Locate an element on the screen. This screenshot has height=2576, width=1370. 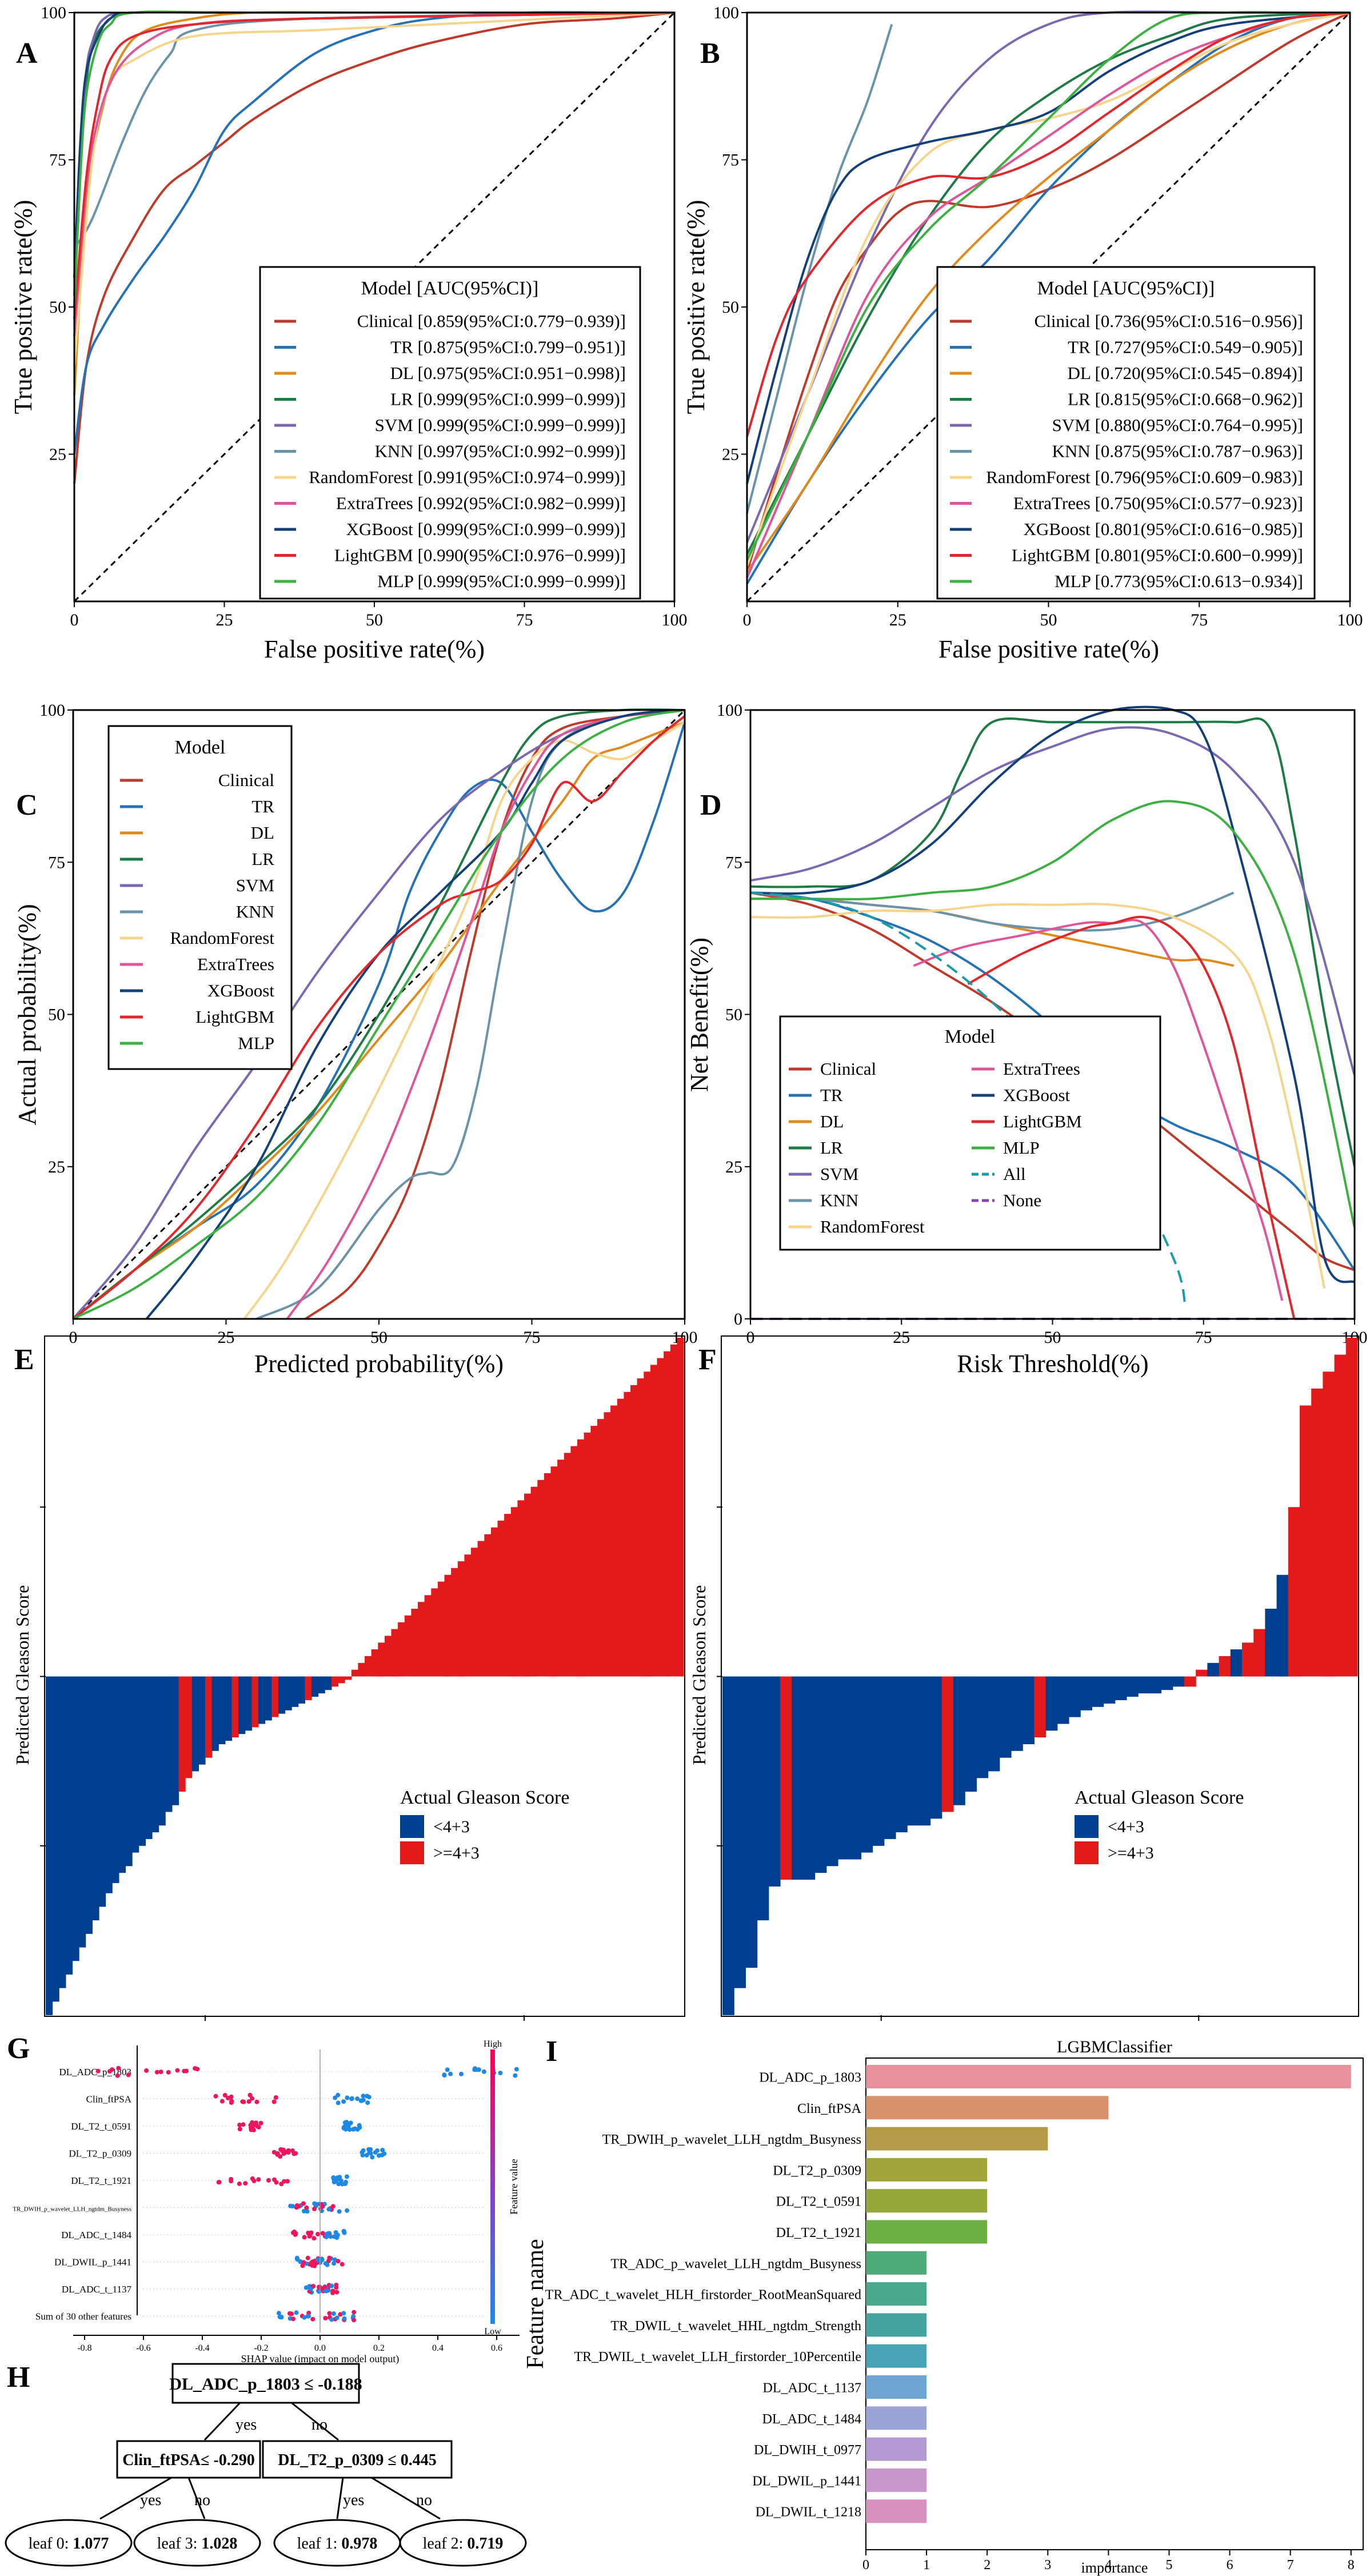
tree-edge-yes-3: yes is located at coordinates (353, 2500).